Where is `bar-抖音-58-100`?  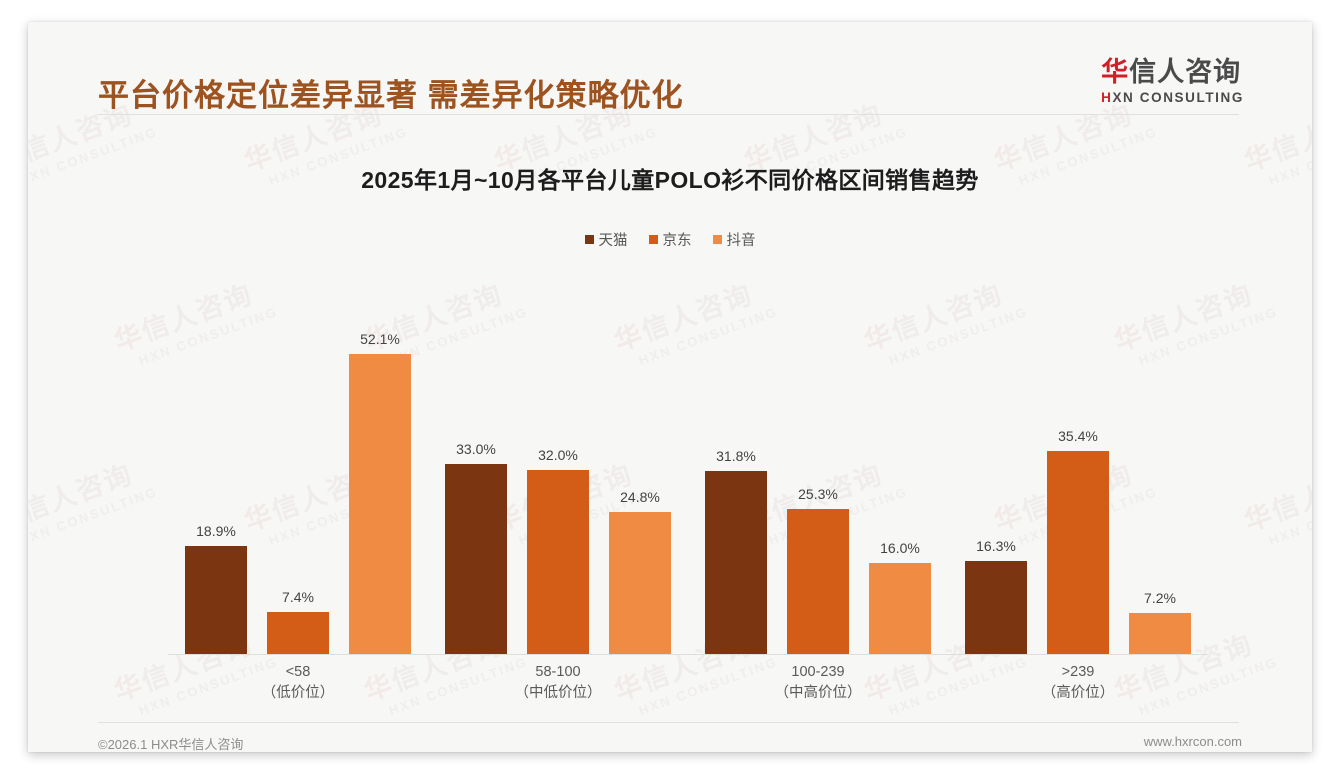
bar-抖音-58-100 is located at coordinates (640, 583).